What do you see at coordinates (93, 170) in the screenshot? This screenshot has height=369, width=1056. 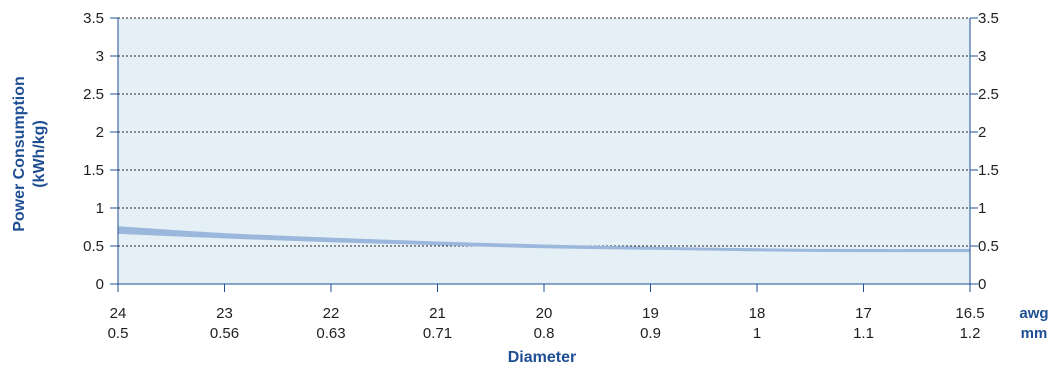 I see `y-tick-label-left: 1.5` at bounding box center [93, 170].